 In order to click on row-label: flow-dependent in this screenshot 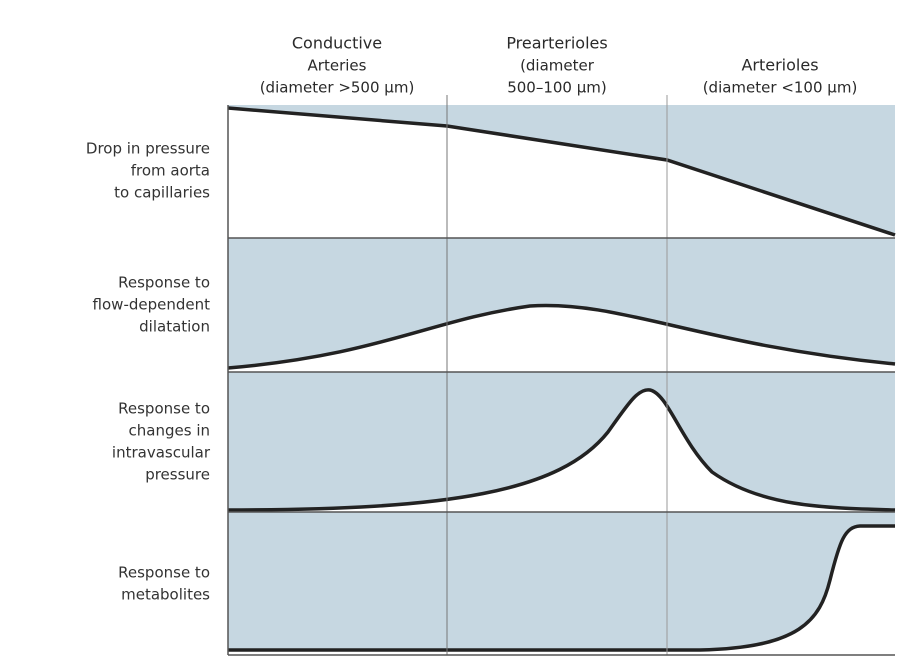, I will do `click(152, 305)`.